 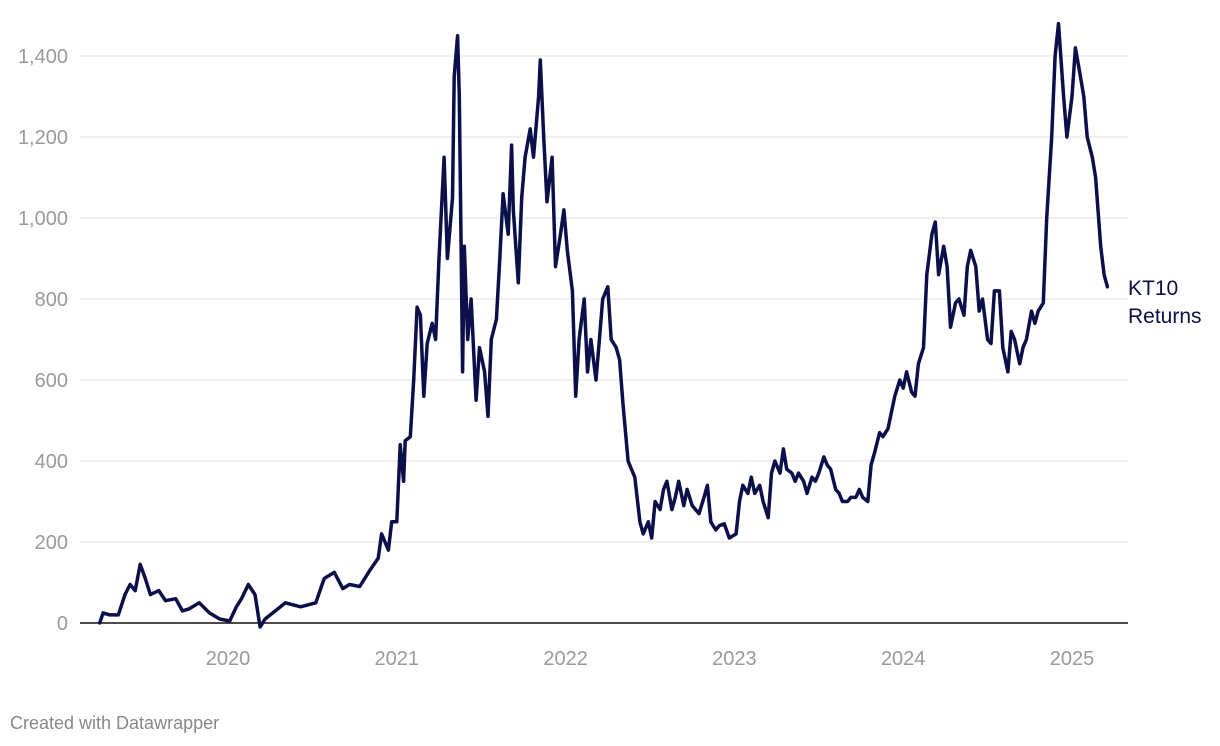 I want to click on x-tick-label: 2025, so click(x=1072, y=659).